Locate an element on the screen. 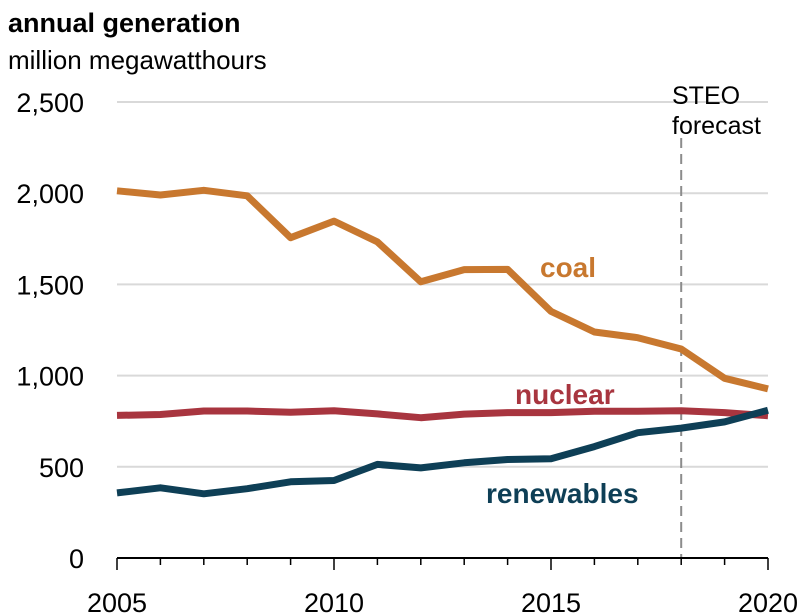  xtick-label-2005: 2005 is located at coordinates (117, 602).